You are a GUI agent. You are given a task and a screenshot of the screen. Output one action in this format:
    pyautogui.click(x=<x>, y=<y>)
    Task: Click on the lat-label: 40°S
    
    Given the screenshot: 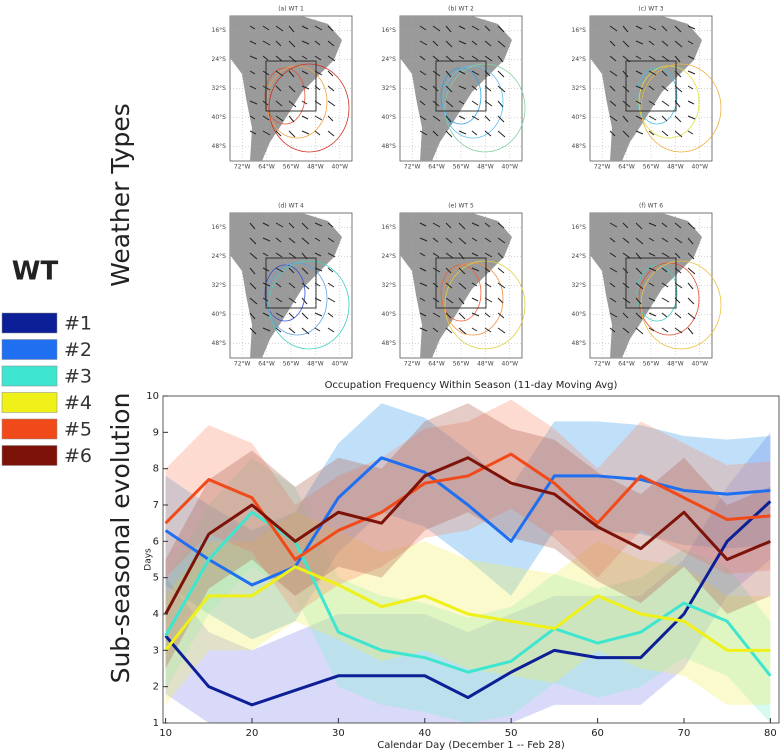 What is the action you would take?
    pyautogui.click(x=219, y=314)
    